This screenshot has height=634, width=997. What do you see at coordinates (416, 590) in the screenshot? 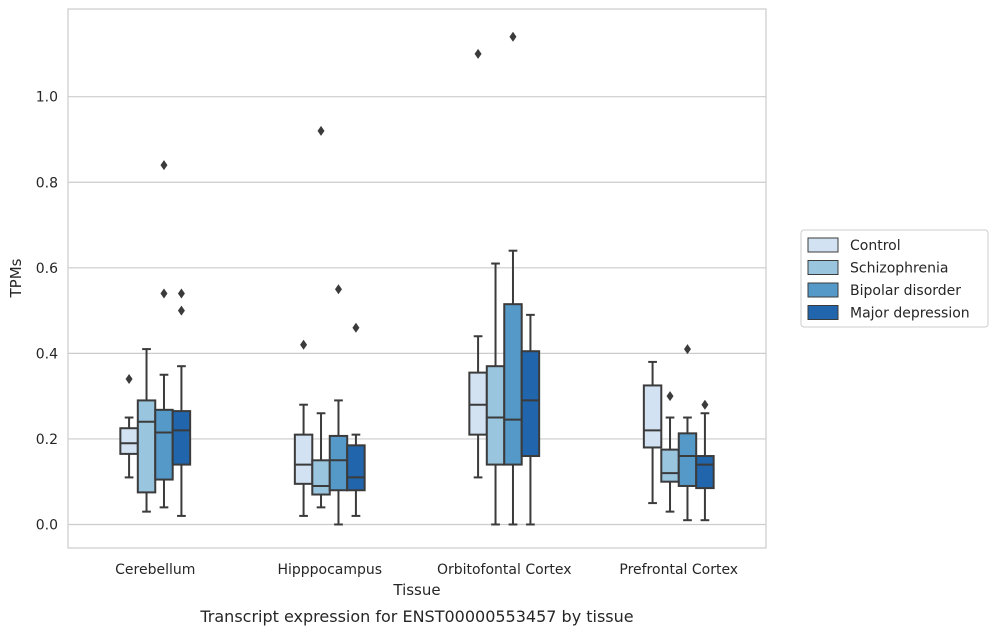
I see `x-axis-label: Tissue` at bounding box center [416, 590].